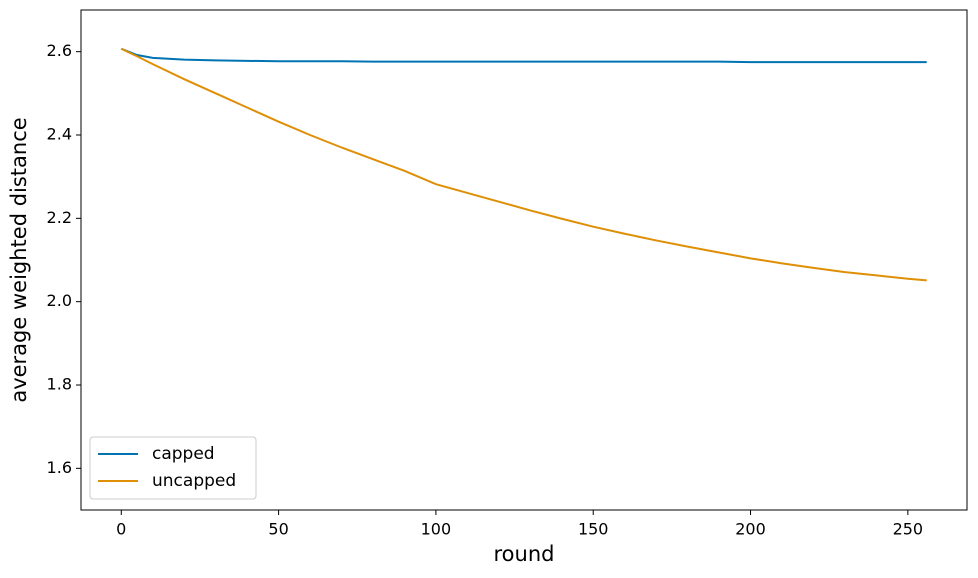  Describe the element at coordinates (278, 529) in the screenshot. I see `x-tick-label: 50` at that location.